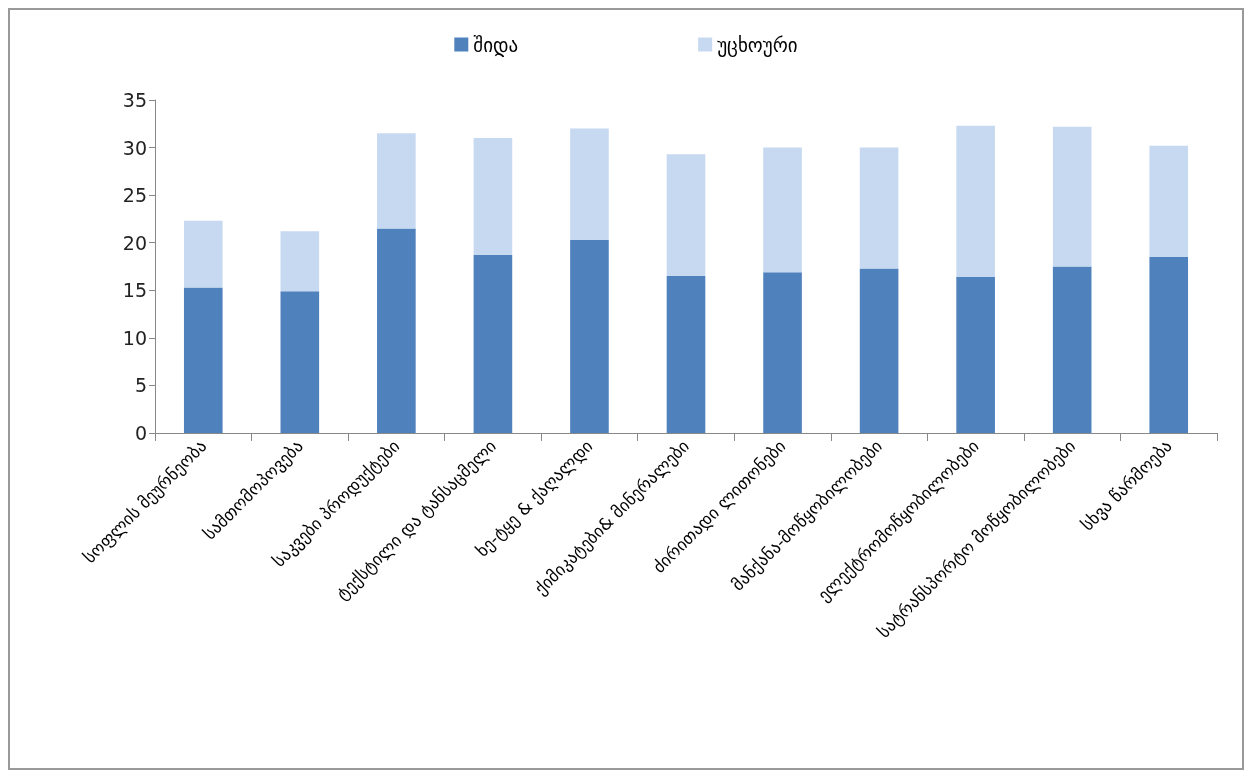 The image size is (1254, 780). What do you see at coordinates (134, 195) in the screenshot?
I see `y-tick-label: 25` at bounding box center [134, 195].